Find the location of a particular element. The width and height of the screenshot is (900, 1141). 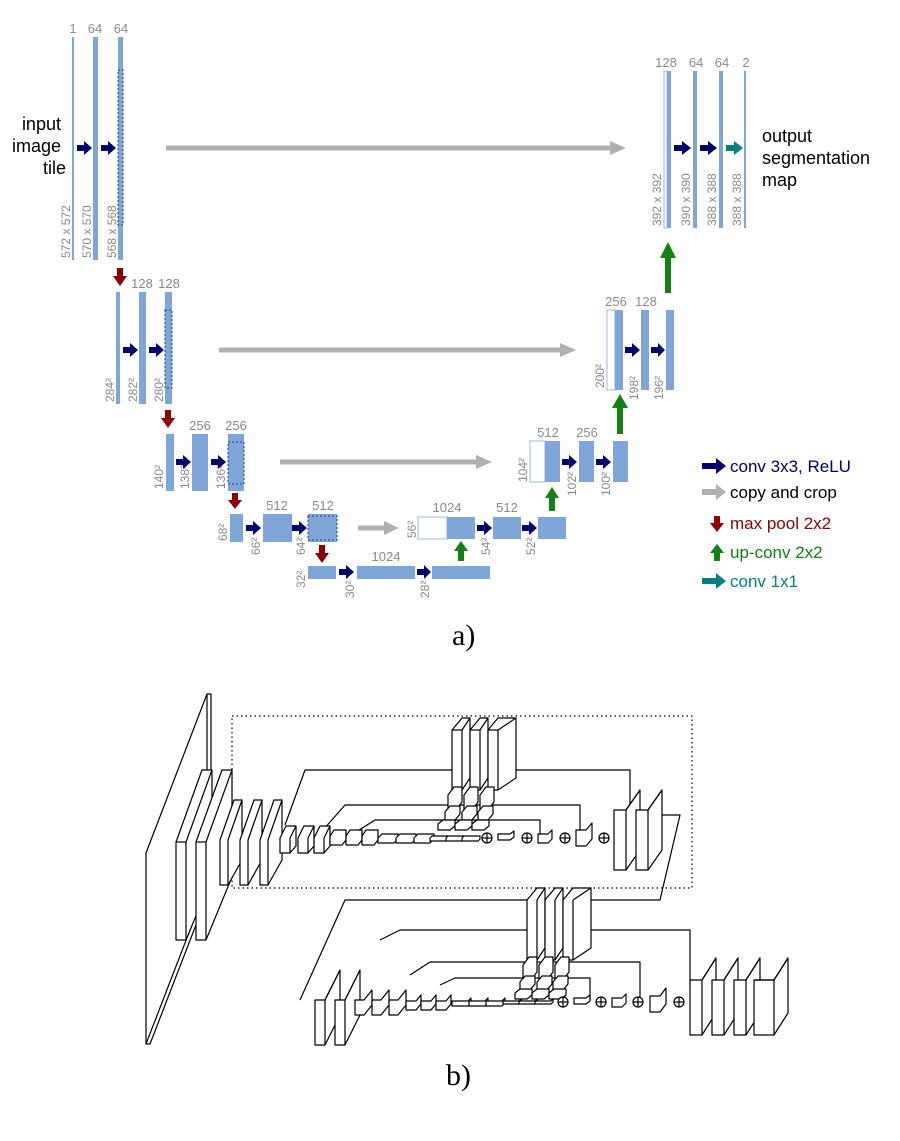

lower-decoder is located at coordinates (673, 996).